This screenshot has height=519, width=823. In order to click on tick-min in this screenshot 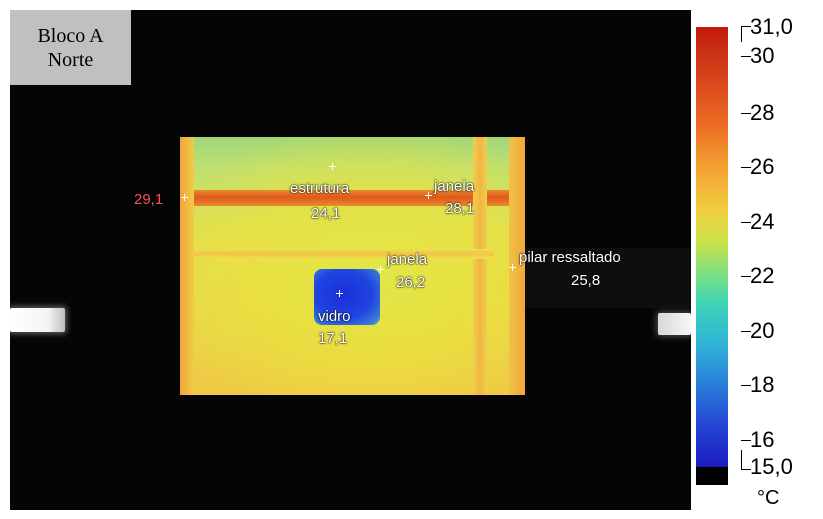, I will do `click(746, 469)`.